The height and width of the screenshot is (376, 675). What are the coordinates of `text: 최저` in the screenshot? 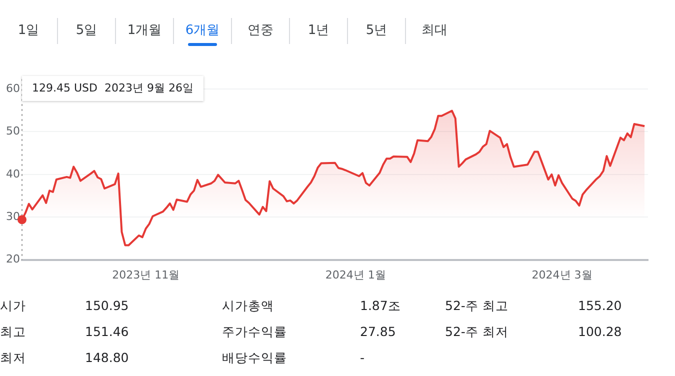 It's located at (13, 358).